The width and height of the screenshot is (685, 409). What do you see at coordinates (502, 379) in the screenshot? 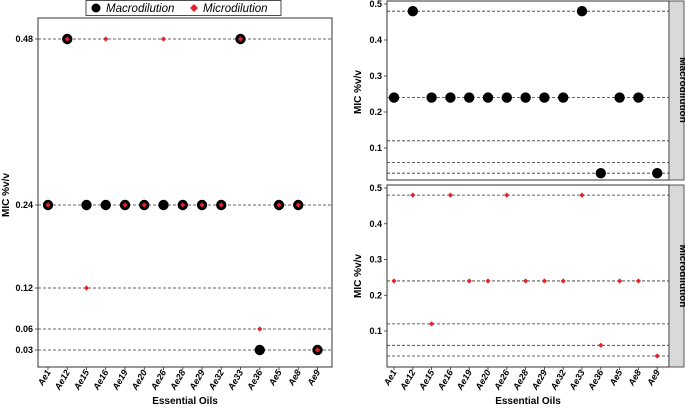
I see `right-x-tick-label: Ae26` at bounding box center [502, 379].